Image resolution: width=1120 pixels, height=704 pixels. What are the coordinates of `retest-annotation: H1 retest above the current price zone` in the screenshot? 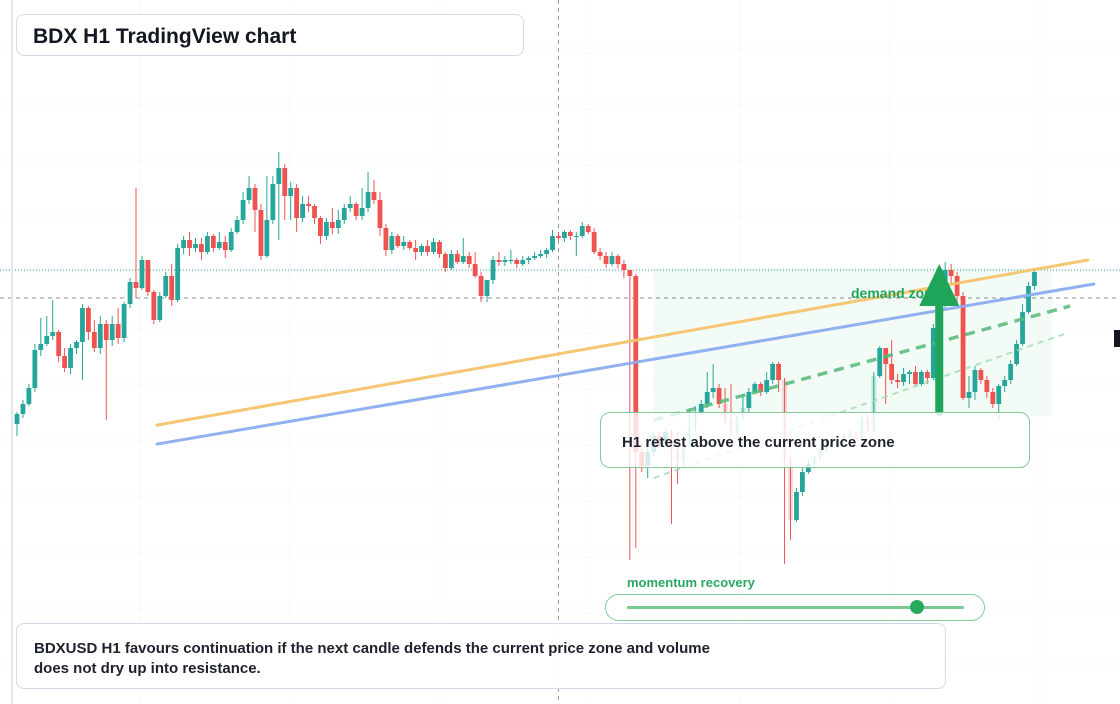 It's located at (815, 440).